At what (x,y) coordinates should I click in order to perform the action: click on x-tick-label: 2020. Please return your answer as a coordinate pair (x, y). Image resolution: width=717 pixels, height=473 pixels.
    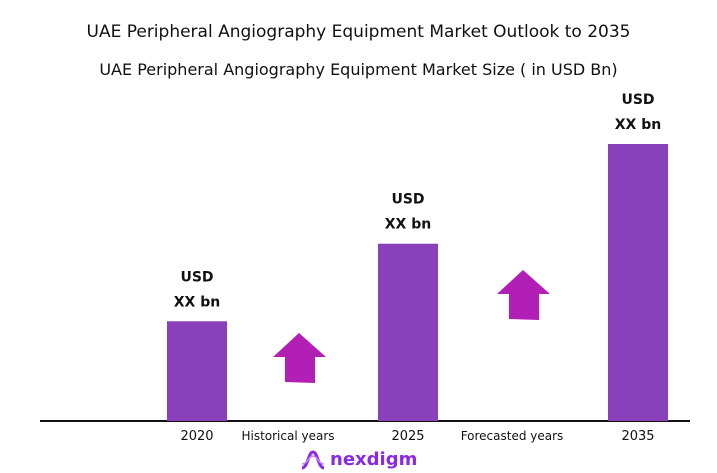
    Looking at the image, I should click on (196, 436).